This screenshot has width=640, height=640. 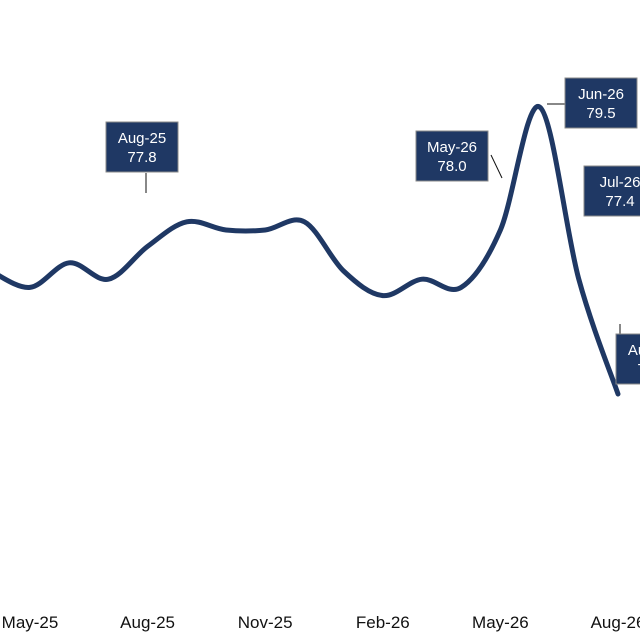 What do you see at coordinates (142, 138) in the screenshot?
I see `callout-date-label: Aug-25` at bounding box center [142, 138].